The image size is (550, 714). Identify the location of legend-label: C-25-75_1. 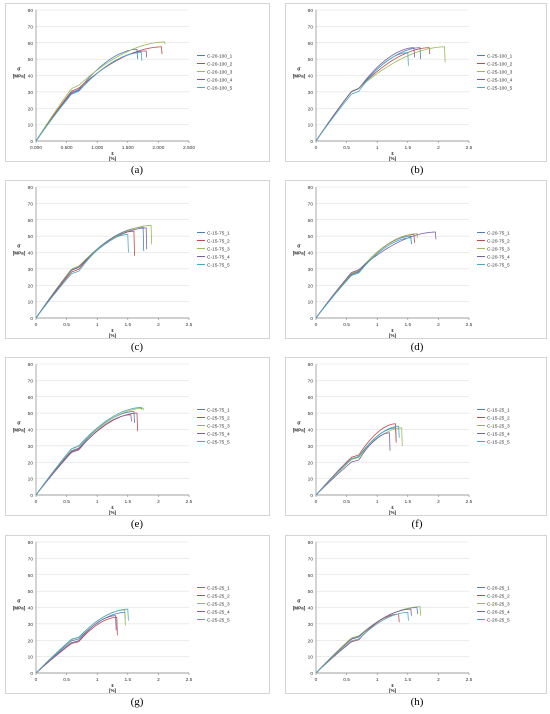
(218, 410).